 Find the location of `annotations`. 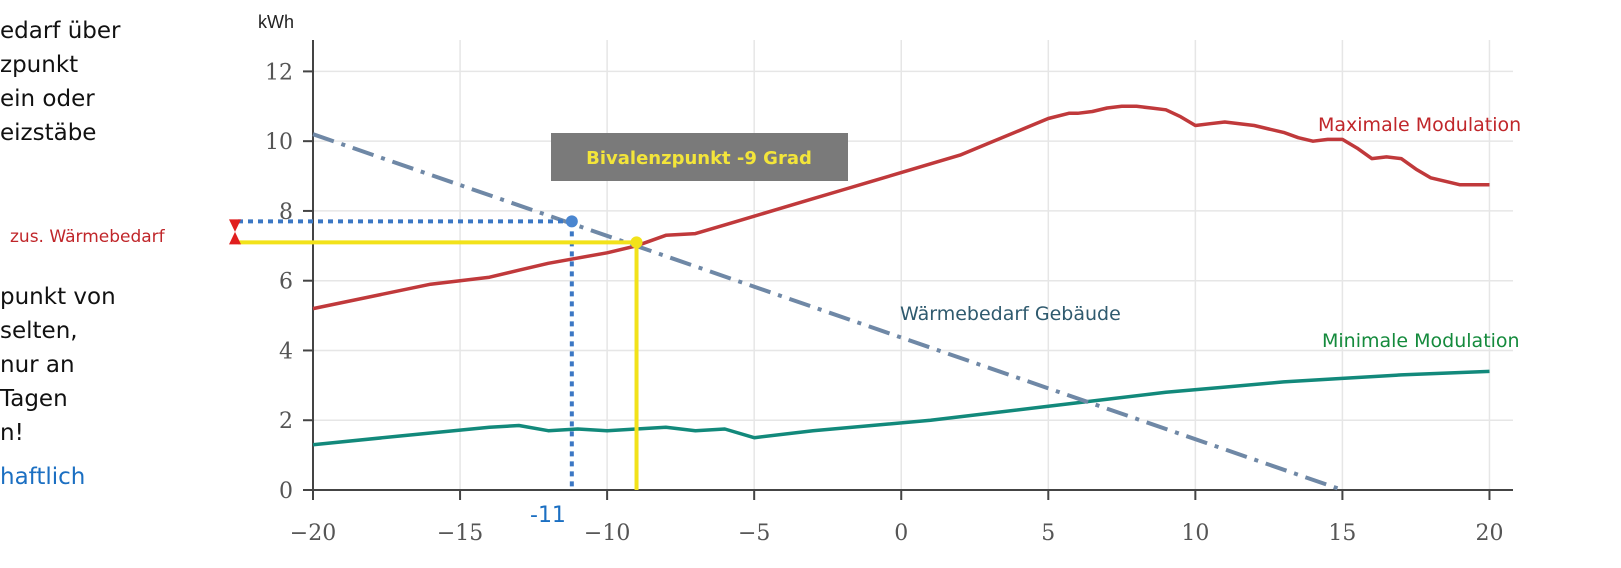

annotations is located at coordinates (436, 352).